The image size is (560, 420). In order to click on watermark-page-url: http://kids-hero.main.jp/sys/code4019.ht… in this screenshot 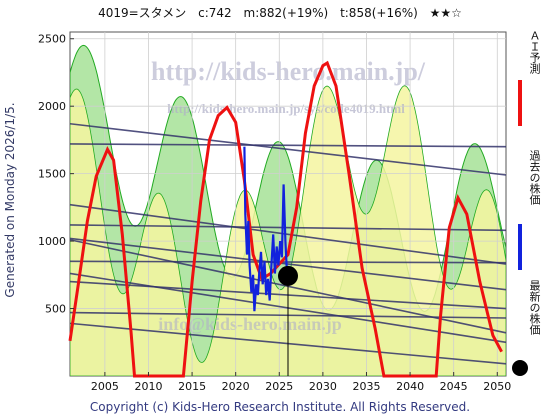, I will do `click(286, 108)`.